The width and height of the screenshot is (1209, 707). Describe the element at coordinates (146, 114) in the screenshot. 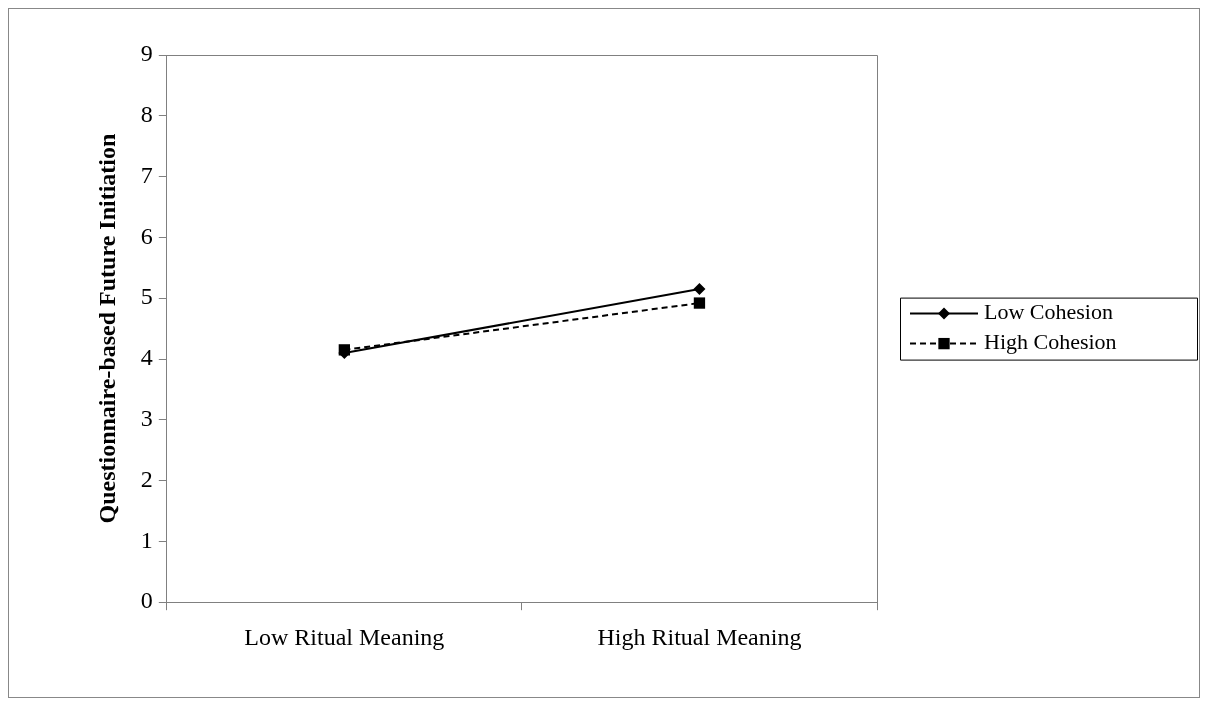

I see `y-tick-label: 8` at that location.